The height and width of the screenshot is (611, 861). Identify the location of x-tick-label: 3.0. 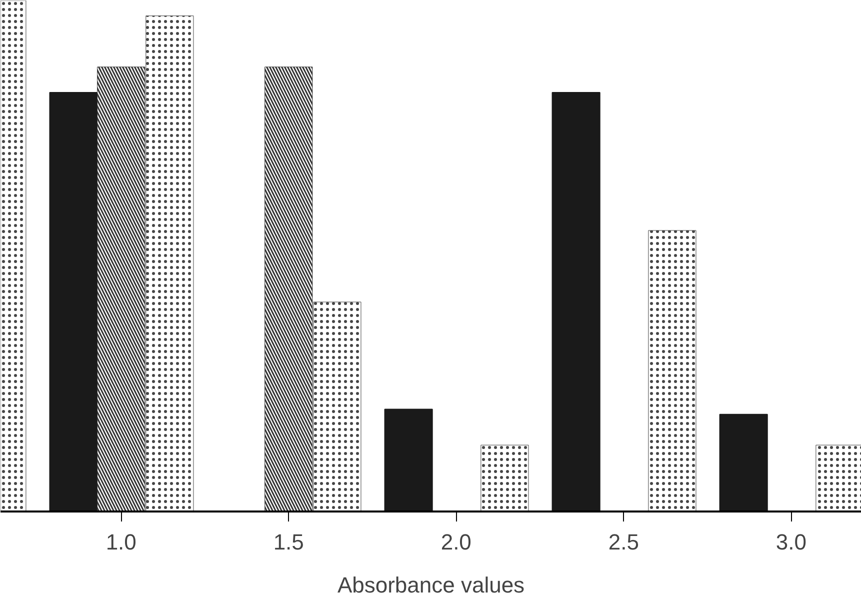
(791, 542).